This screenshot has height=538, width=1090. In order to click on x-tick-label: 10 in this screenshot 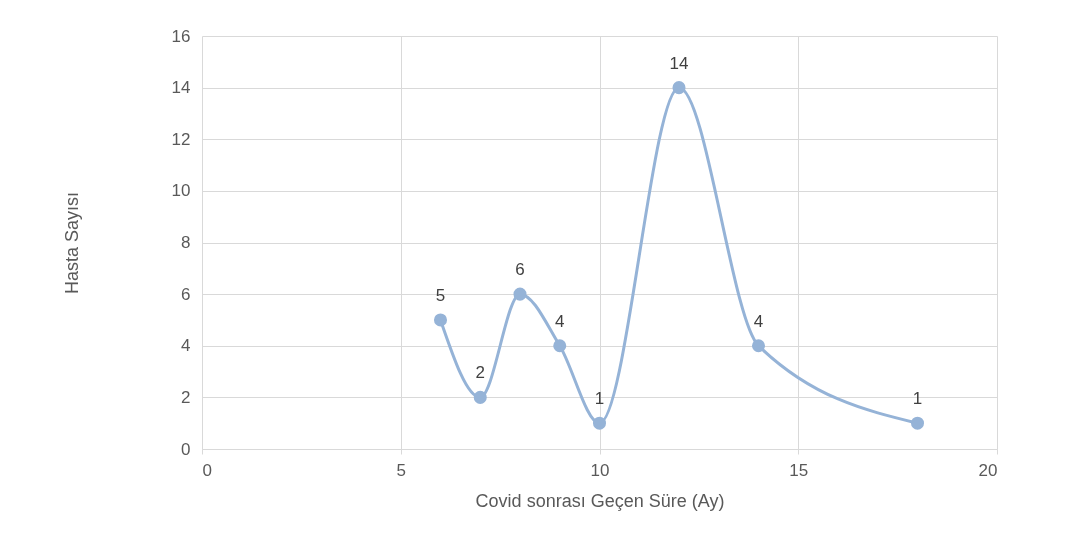, I will do `click(600, 470)`.